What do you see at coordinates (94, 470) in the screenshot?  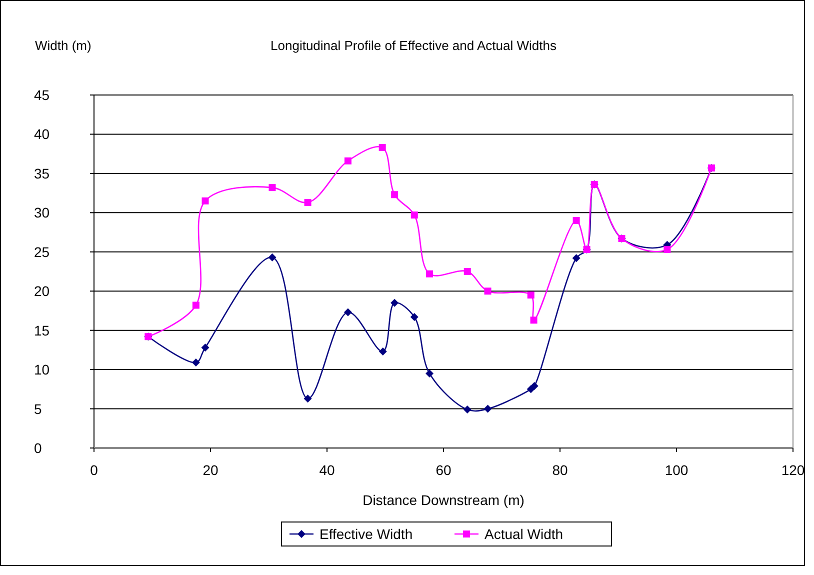 I see `x-tick-label: 0` at bounding box center [94, 470].